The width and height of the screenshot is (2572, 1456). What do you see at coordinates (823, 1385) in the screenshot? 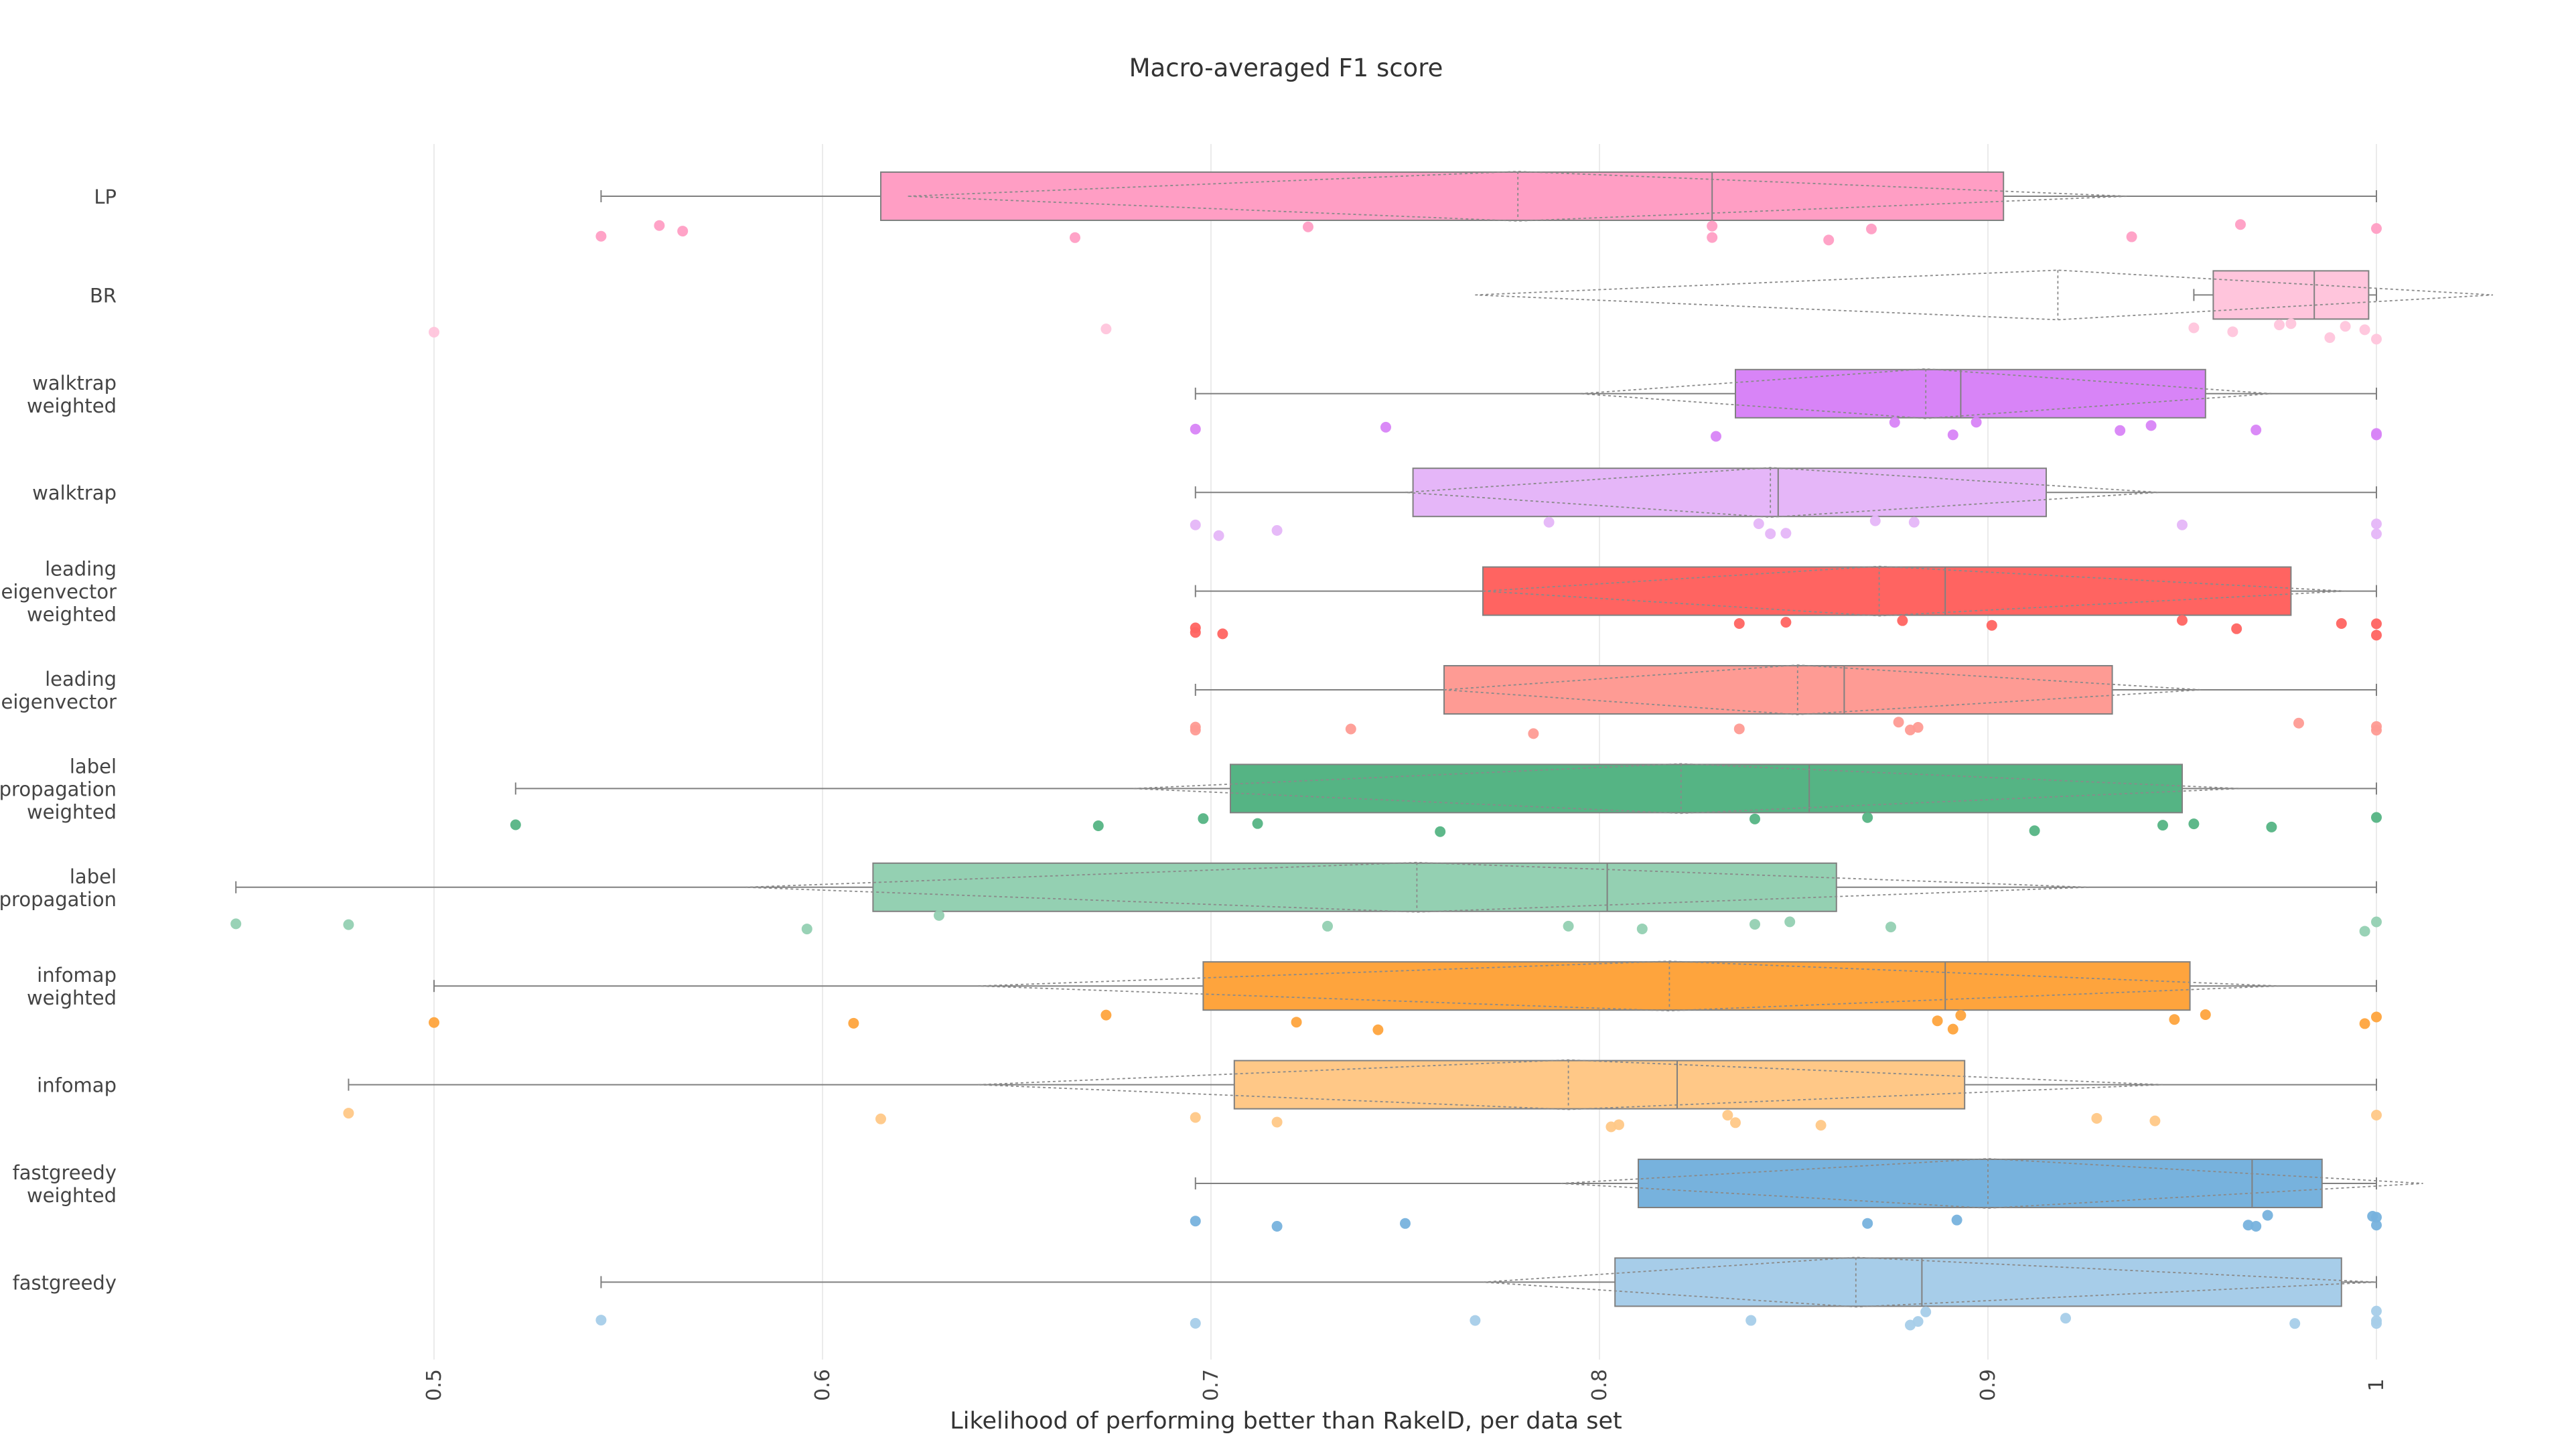
I see `x-tick-label: 0.6` at bounding box center [823, 1385].